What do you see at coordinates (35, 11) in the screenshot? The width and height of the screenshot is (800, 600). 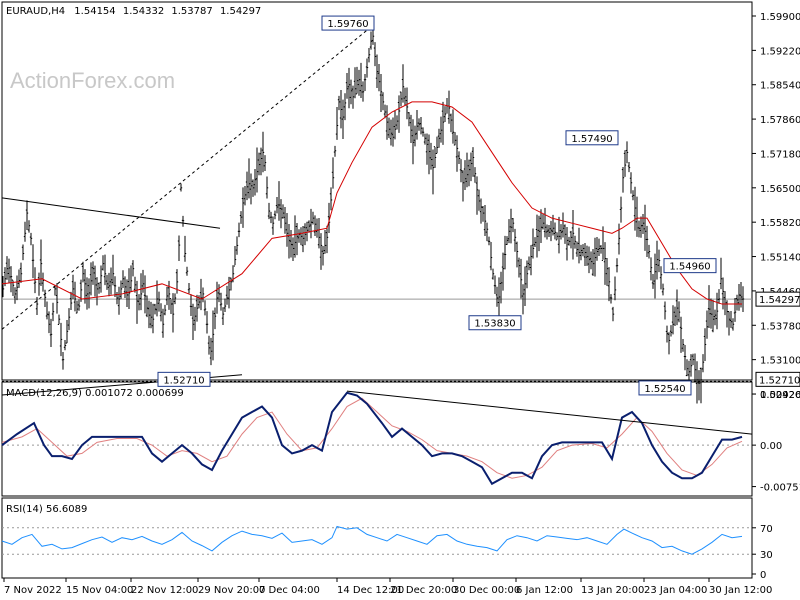 I see `symbol-label: EURAUD,H4` at bounding box center [35, 11].